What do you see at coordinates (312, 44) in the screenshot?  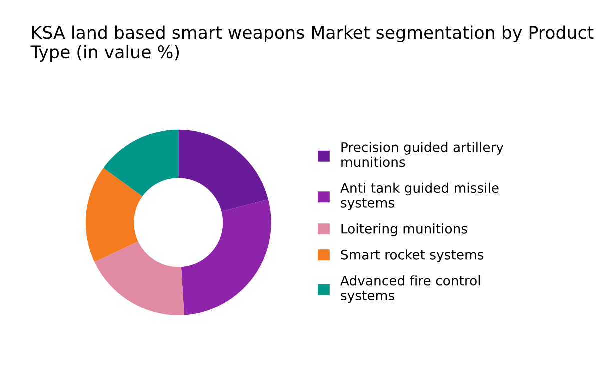 I see `chart-title: KSA land based smart weapons Market segmentation by Product Type (in value %)` at bounding box center [312, 44].